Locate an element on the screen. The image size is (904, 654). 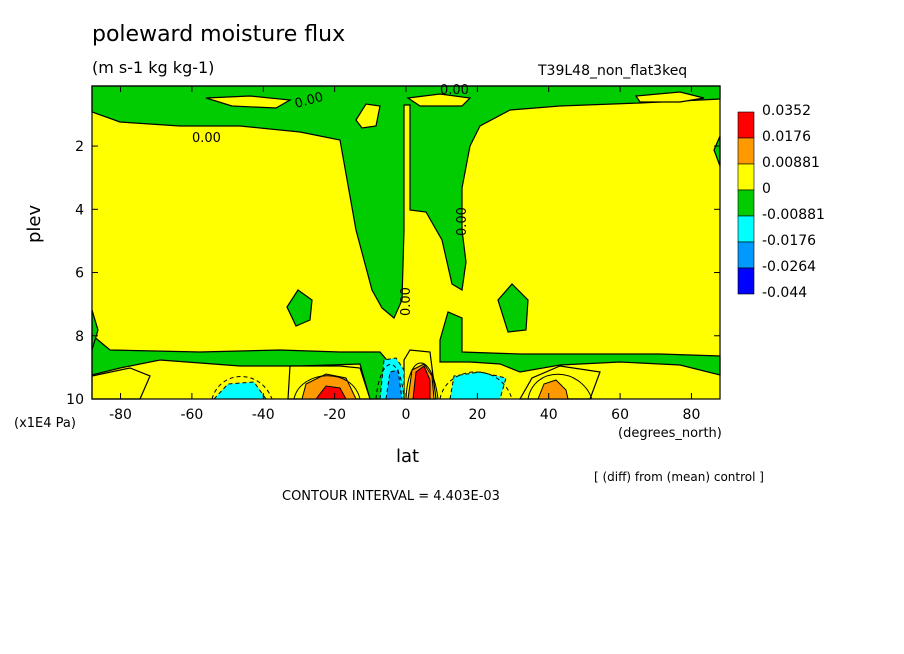
x-tick-label: 20 is located at coordinates (477, 415).